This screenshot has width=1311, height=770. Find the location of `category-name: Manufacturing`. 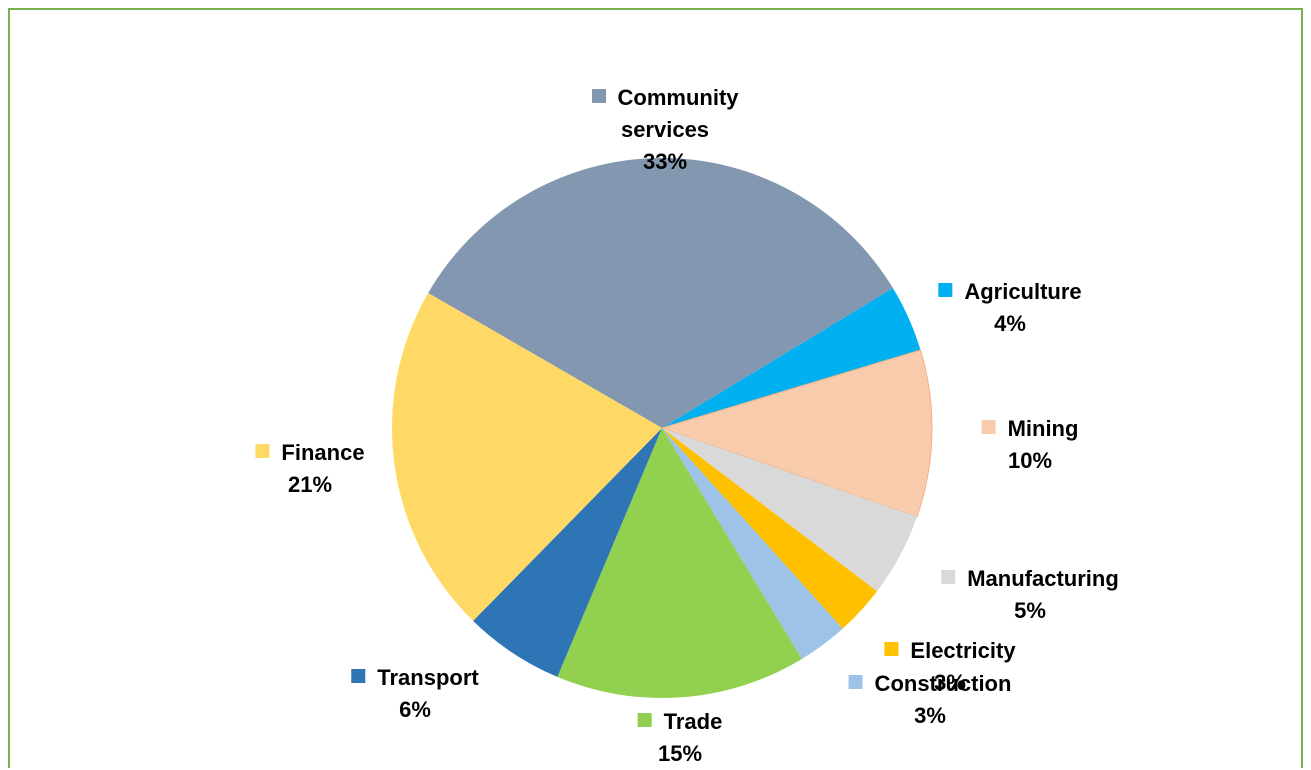

category-name: Manufacturing is located at coordinates (1043, 578).